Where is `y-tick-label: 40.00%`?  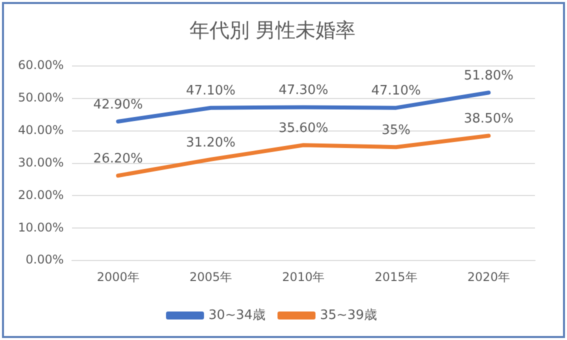
y-tick-label: 40.00% is located at coordinates (41, 129).